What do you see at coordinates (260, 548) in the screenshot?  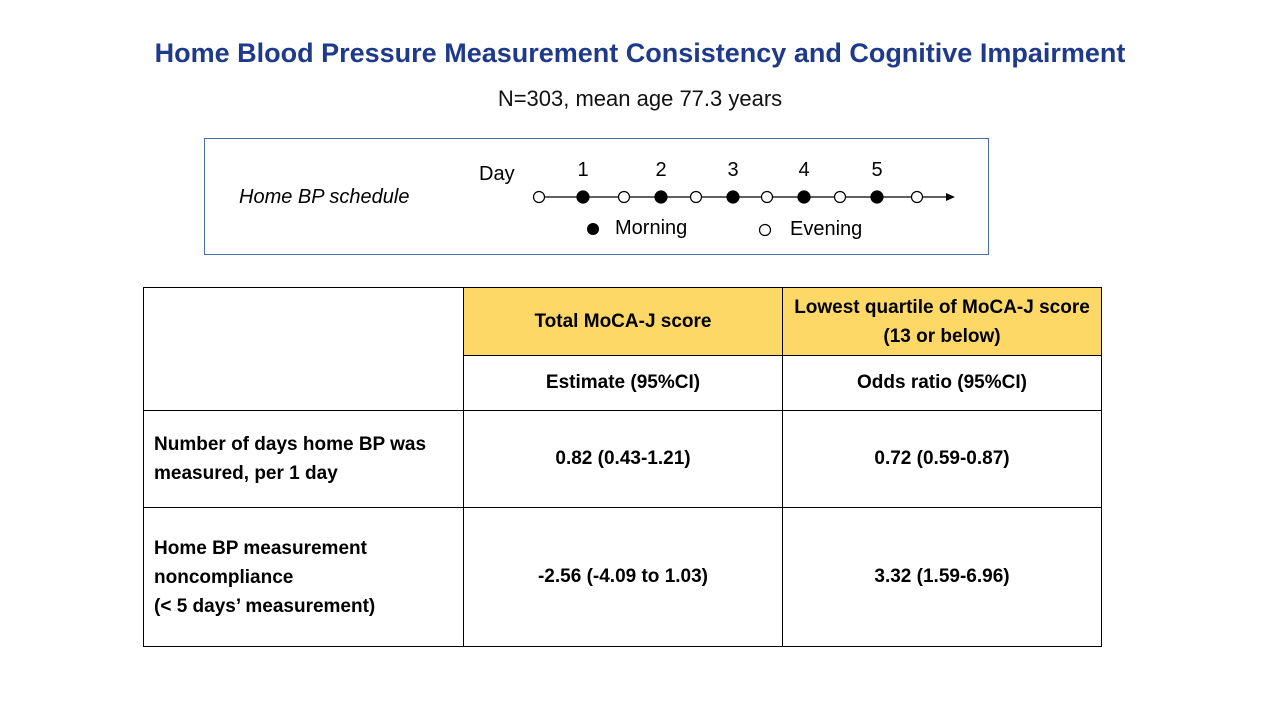 I see `row-label-line: Home BP measurement` at bounding box center [260, 548].